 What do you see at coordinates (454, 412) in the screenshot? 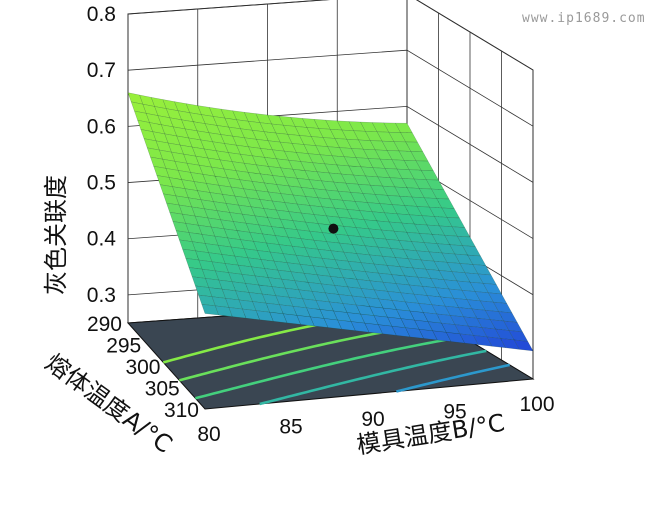
I see `x-tick-label: 95` at bounding box center [454, 412].